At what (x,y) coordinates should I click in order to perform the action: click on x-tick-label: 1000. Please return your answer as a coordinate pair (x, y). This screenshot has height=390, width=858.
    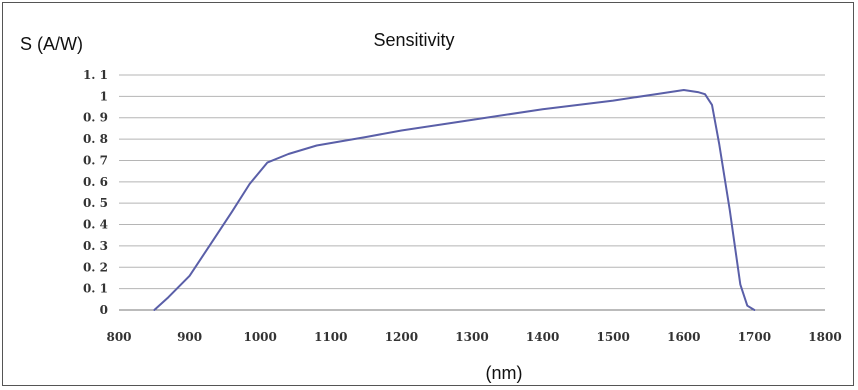
    Looking at the image, I should click on (259, 337).